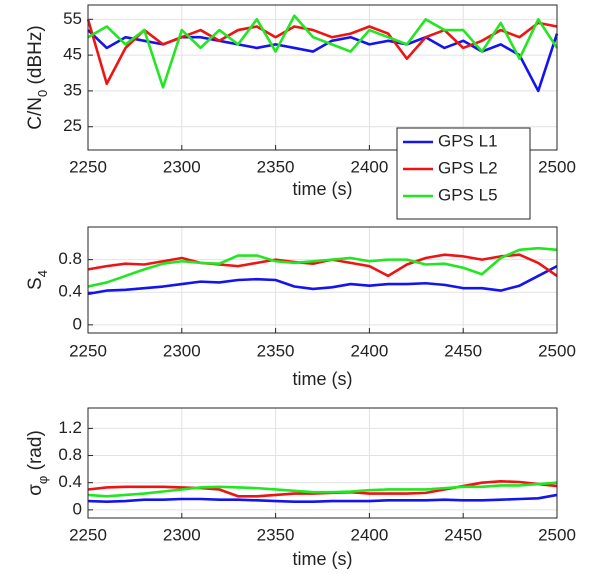 This screenshot has height=574, width=594. What do you see at coordinates (468, 194) in the screenshot?
I see `legend-label: GPS L5` at bounding box center [468, 194].